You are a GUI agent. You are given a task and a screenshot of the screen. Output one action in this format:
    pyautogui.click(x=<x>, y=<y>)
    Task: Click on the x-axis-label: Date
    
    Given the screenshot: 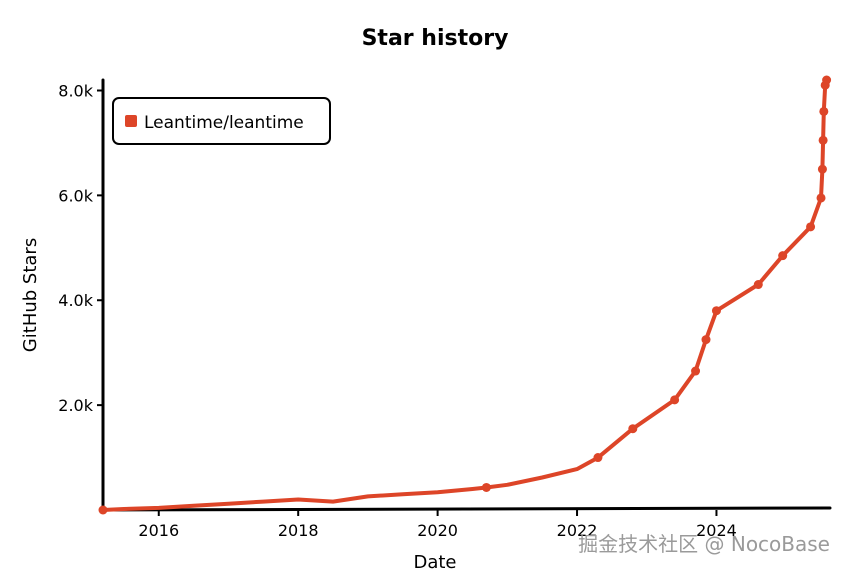 What is the action you would take?
    pyautogui.click(x=434, y=562)
    